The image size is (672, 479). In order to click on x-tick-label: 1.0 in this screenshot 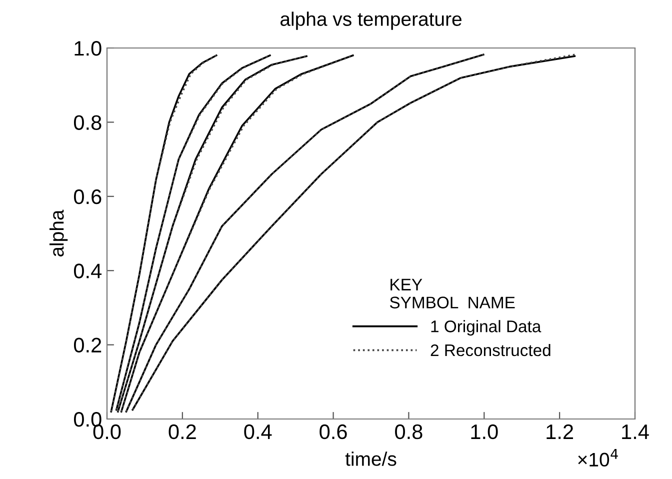, I will do `click(484, 432)`.